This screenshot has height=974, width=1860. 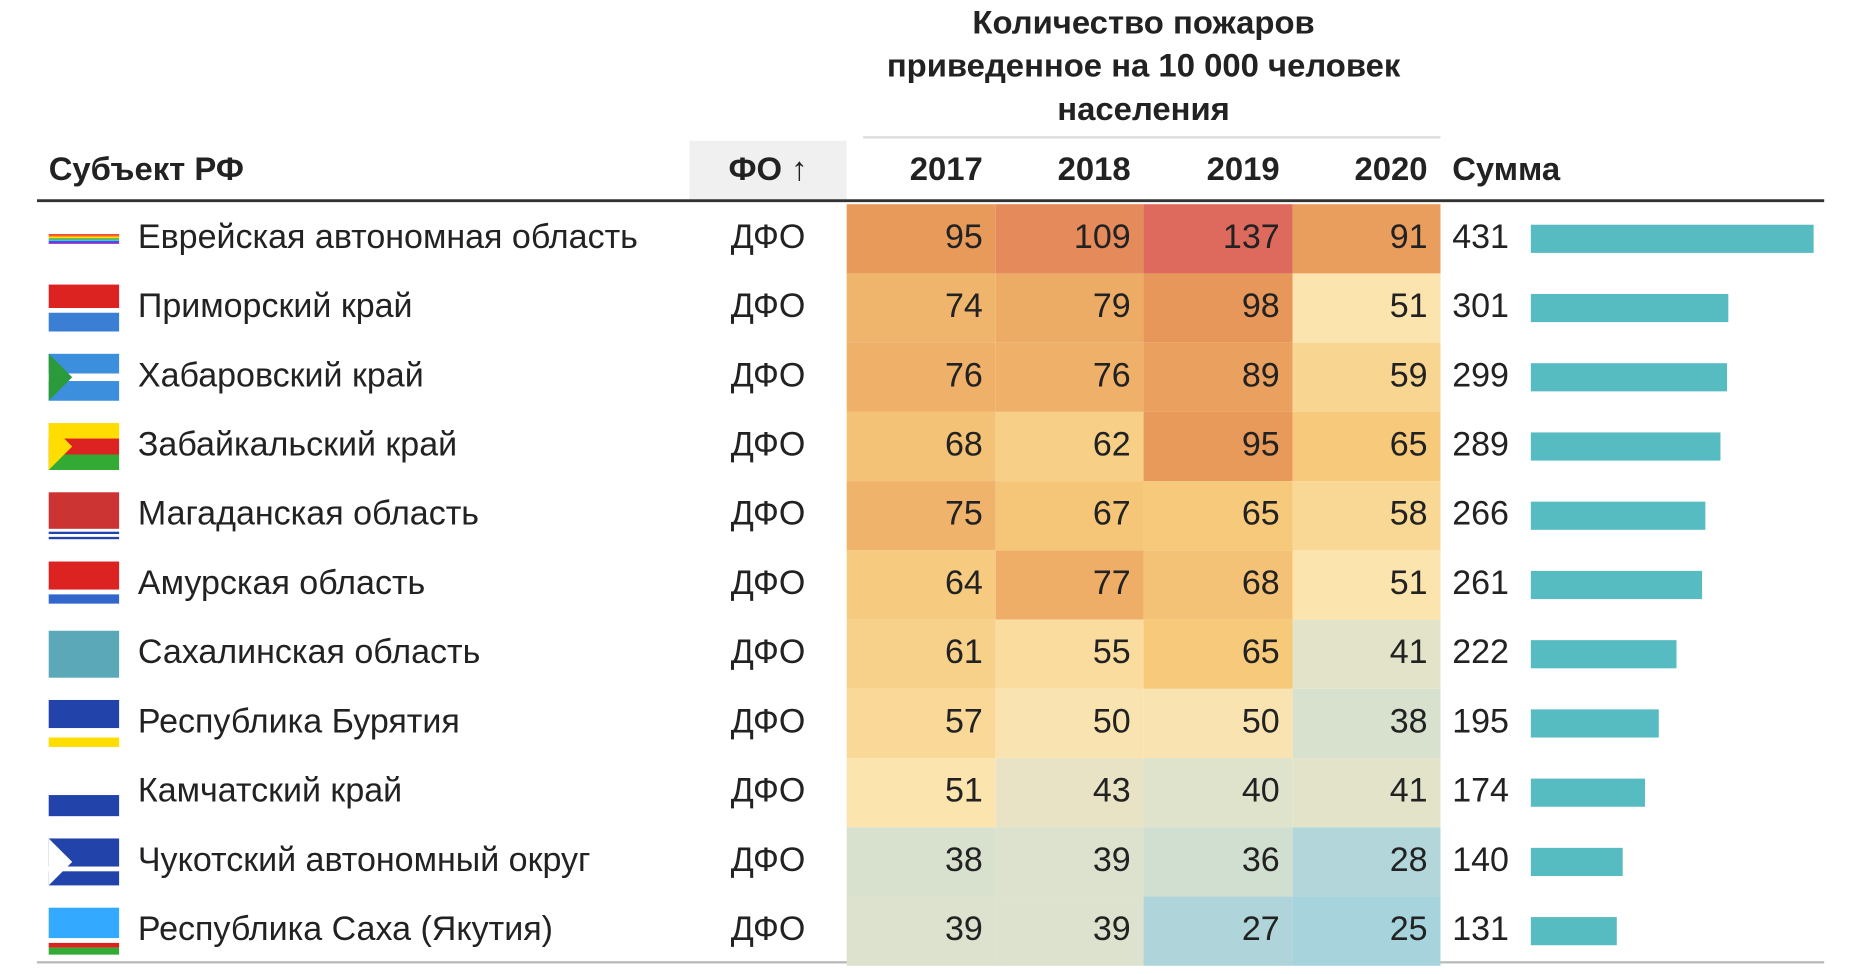 What do you see at coordinates (1409, 929) in the screenshot?
I see `heat-value: 25` at bounding box center [1409, 929].